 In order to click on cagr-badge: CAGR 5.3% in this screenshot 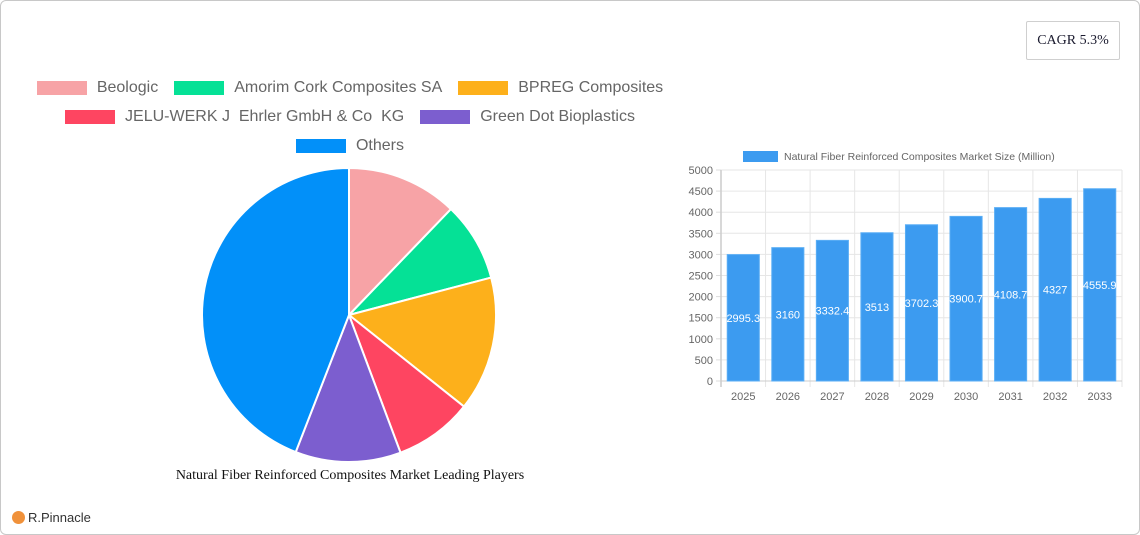, I will do `click(1073, 40)`.